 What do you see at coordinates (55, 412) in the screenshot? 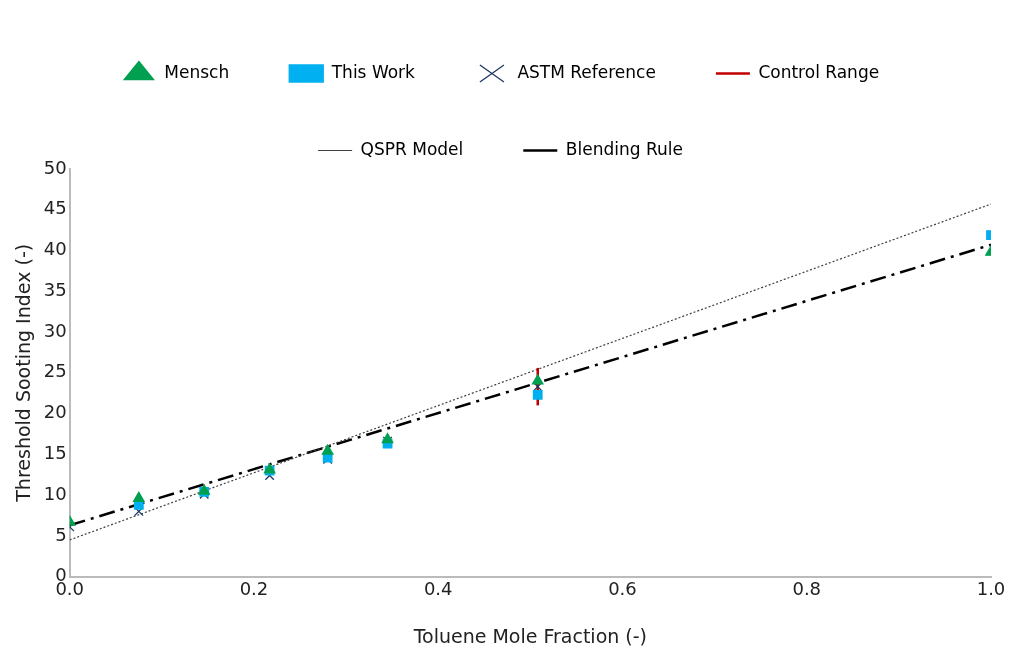
I see `y-tick-label: 20` at bounding box center [55, 412].